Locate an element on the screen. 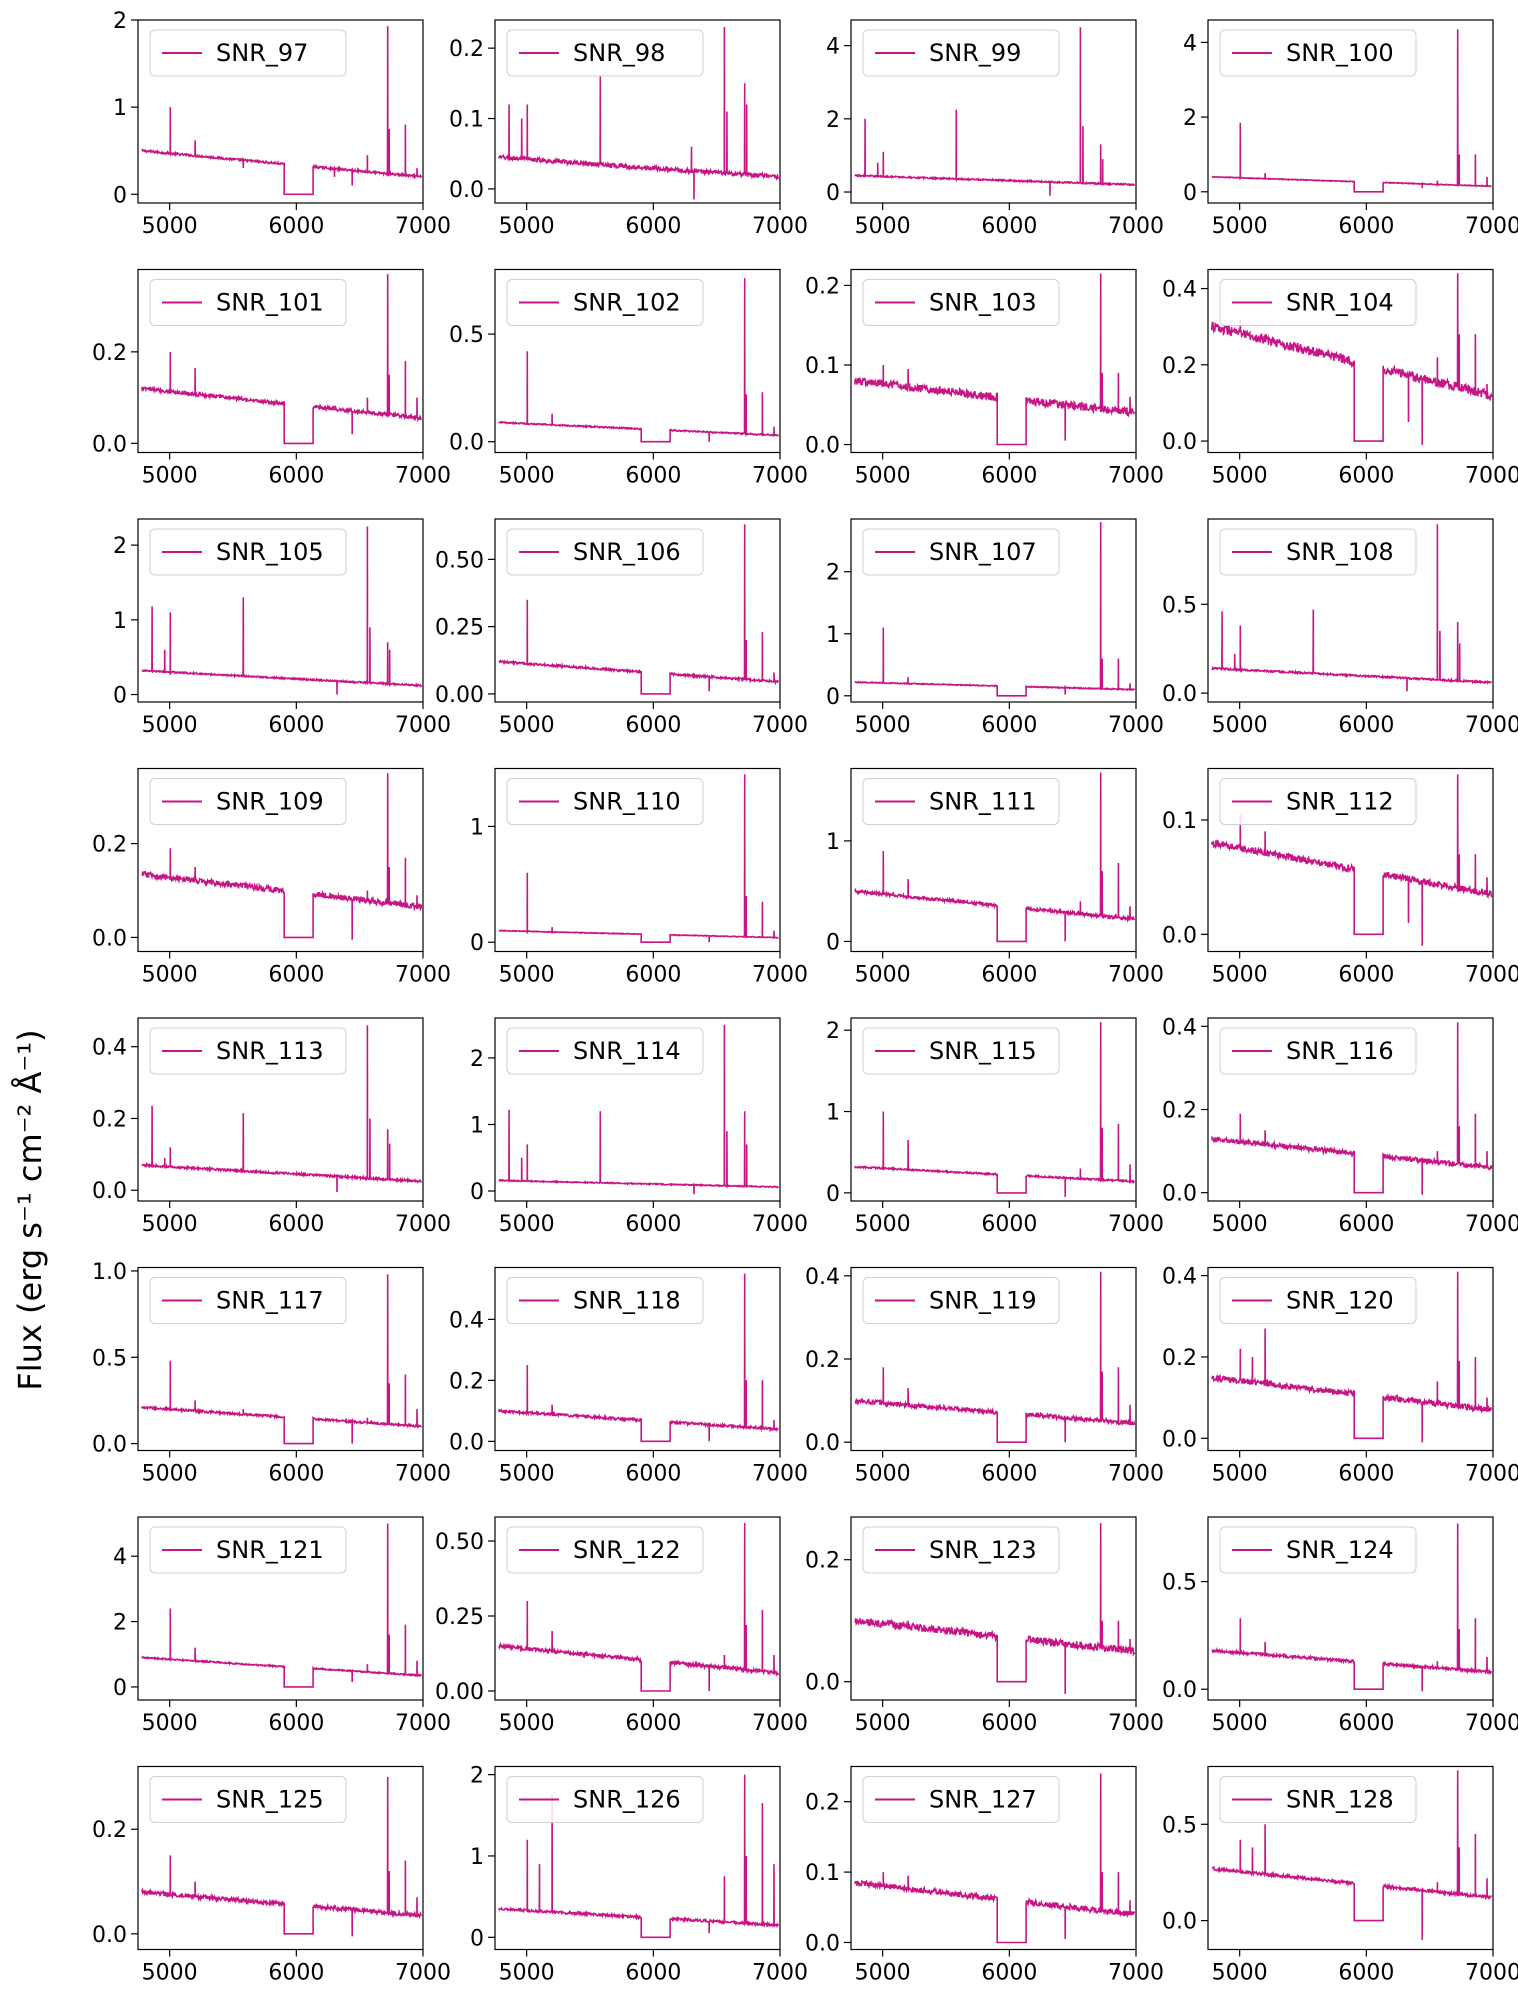  panel-SNR_99: 5000 6000 7000 0 2 4 SNR_99 is located at coordinates (995, 129).